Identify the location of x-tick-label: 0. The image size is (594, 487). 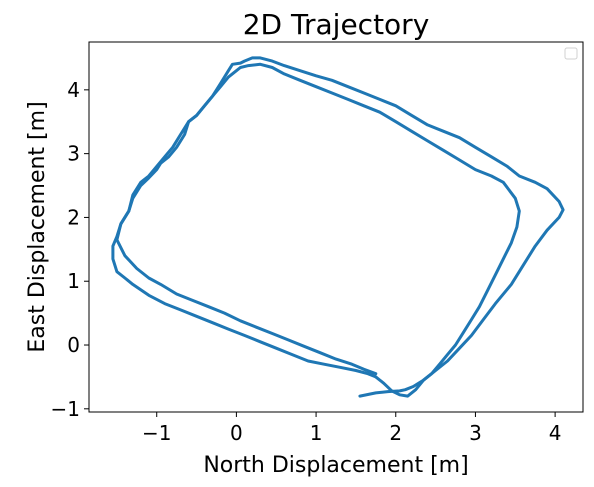
(236, 433).